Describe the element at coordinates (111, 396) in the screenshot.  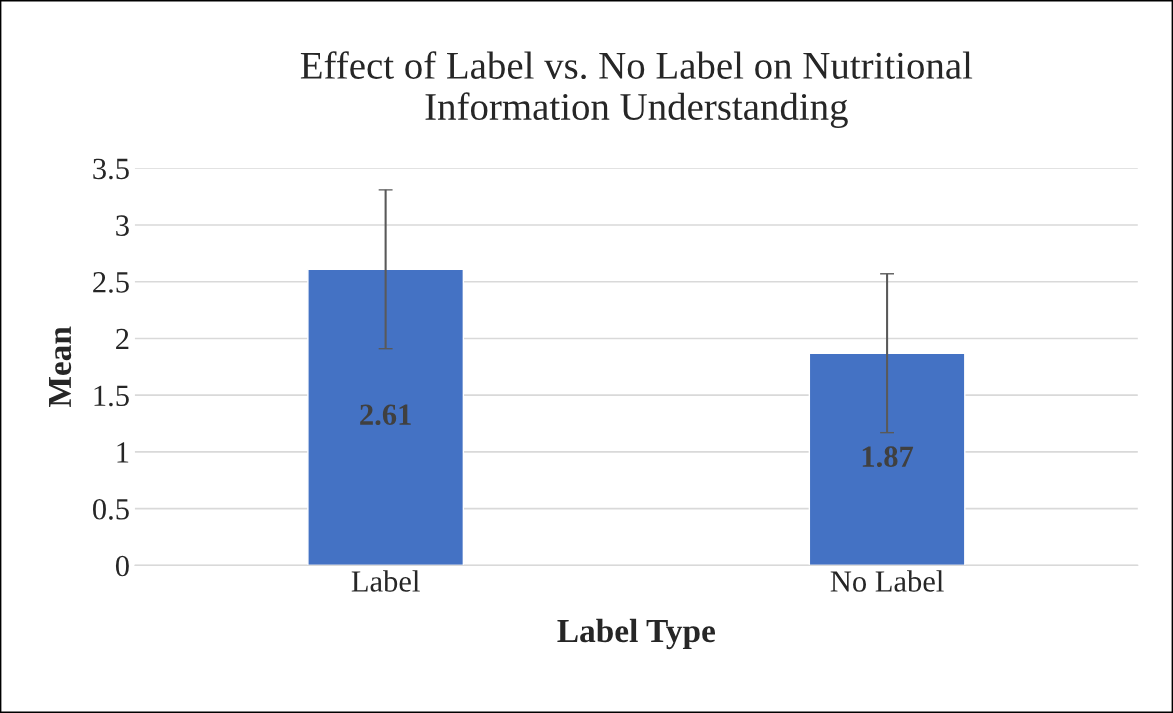
I see `y-tick-label: 1.5` at that location.